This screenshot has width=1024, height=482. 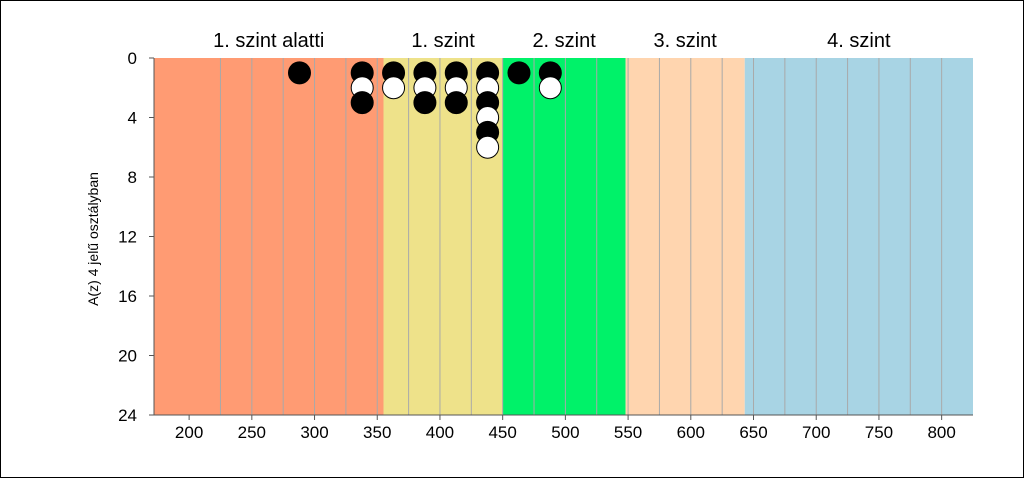 What do you see at coordinates (816, 432) in the screenshot?
I see `x-tick-label: 700` at bounding box center [816, 432].